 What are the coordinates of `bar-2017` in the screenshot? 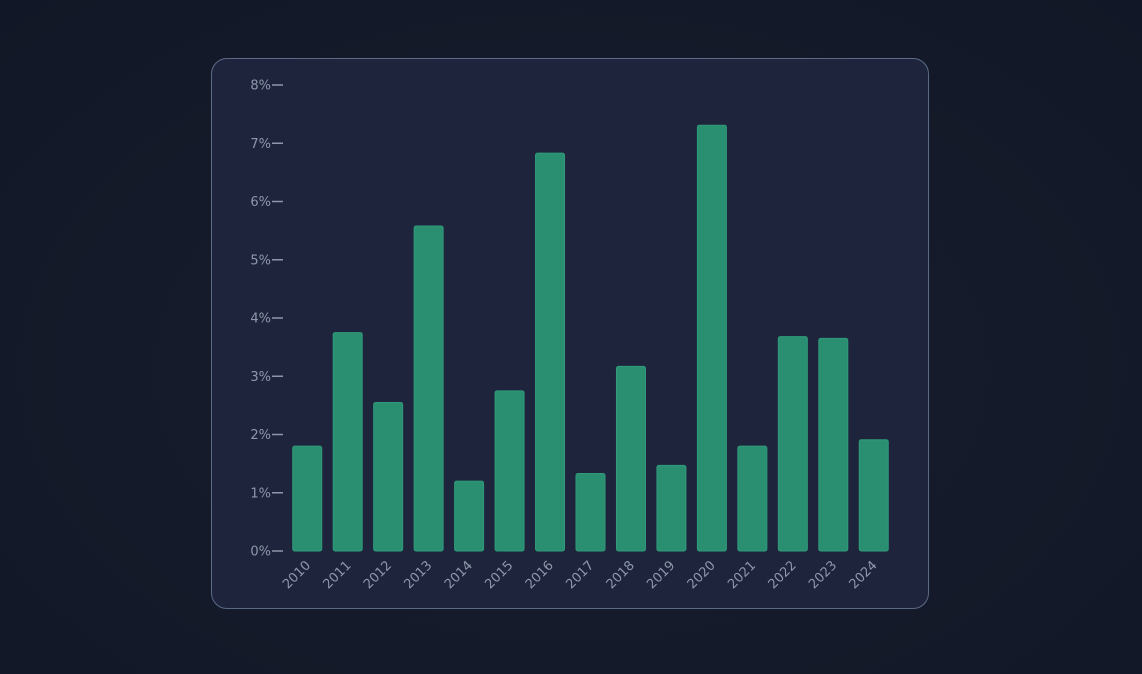 It's located at (590, 512).